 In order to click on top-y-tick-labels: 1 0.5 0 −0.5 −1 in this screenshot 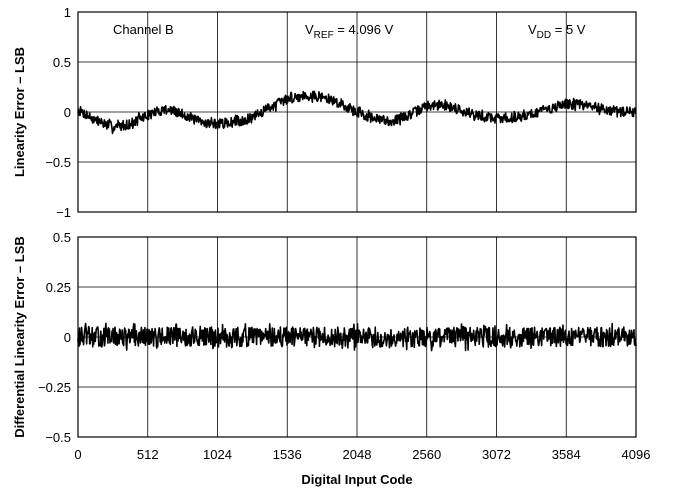, I will do `click(58, 112)`.